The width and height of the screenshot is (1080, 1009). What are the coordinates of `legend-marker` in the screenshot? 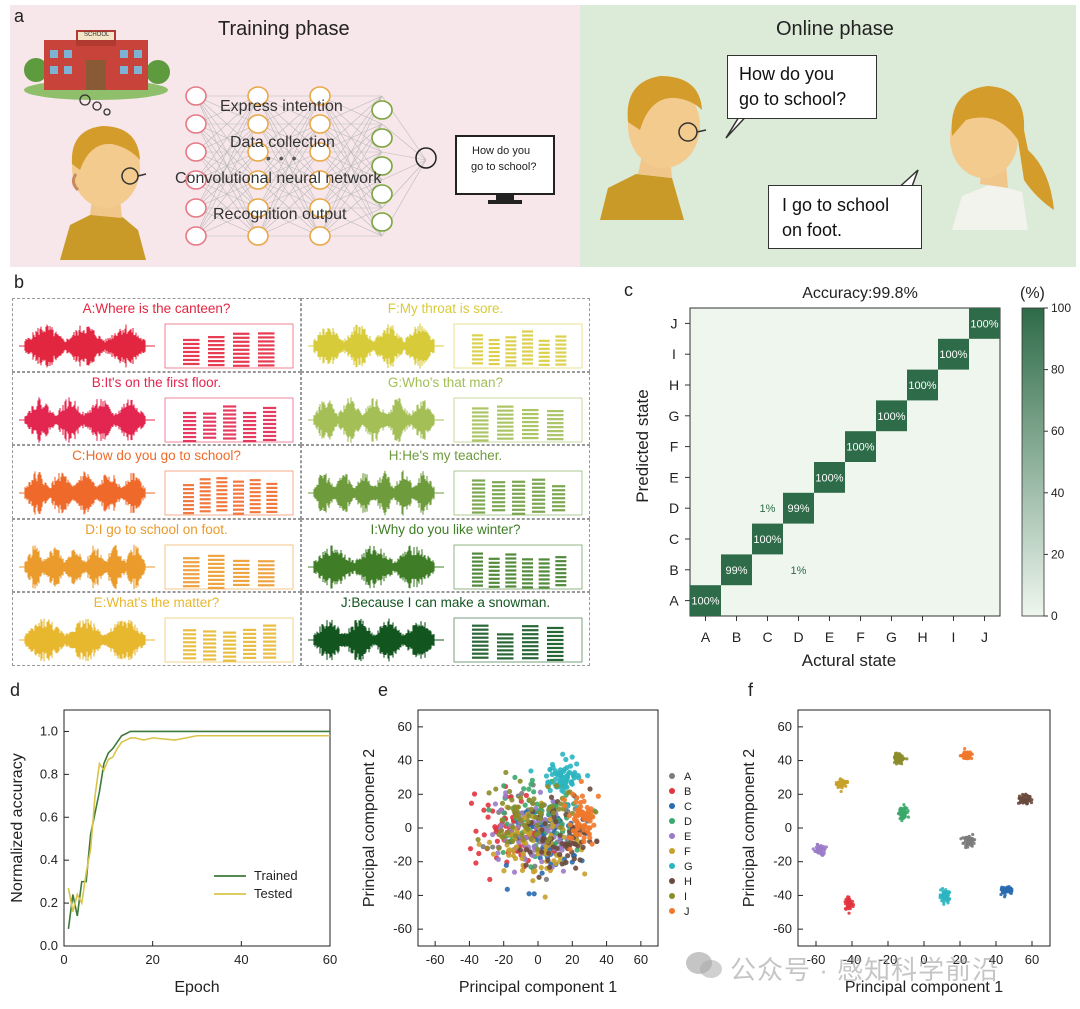 It's located at (672, 836).